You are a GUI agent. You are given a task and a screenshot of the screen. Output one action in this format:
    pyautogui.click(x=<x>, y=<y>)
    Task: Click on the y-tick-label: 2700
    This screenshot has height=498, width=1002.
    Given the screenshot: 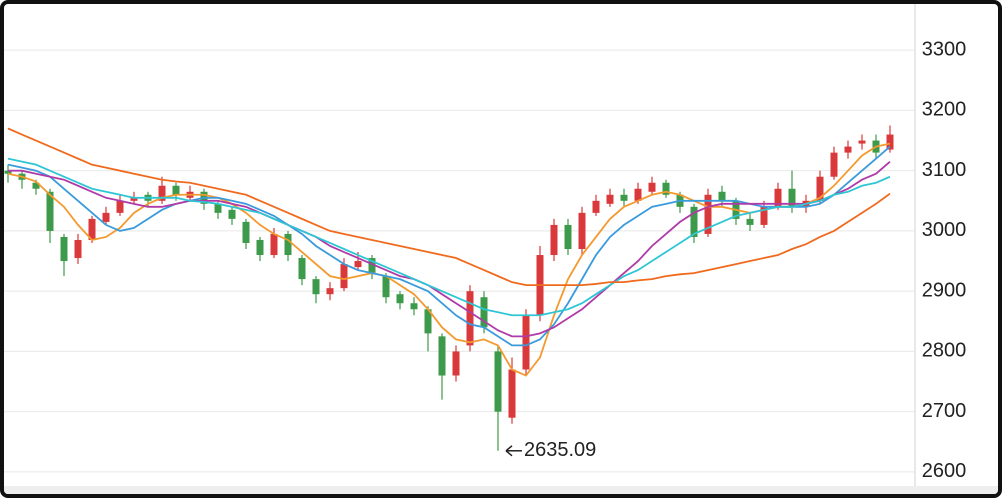 What is the action you would take?
    pyautogui.click(x=944, y=411)
    